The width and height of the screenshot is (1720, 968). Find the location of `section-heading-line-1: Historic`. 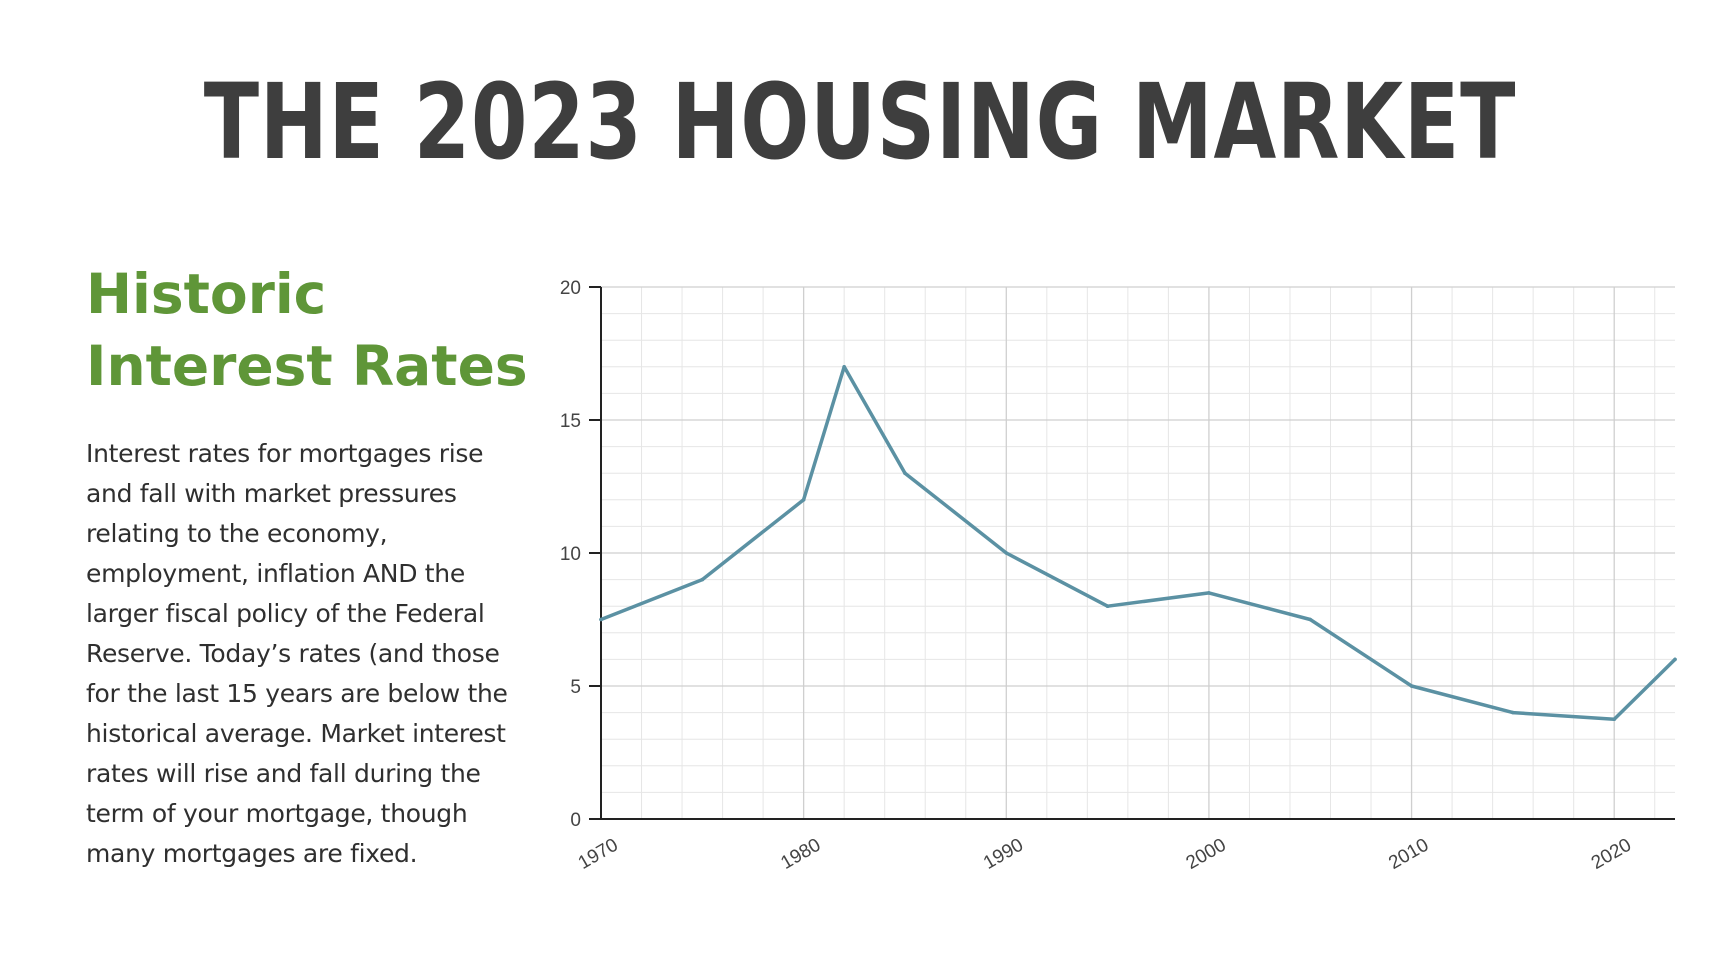

section-heading-line-1: Historic is located at coordinates (206, 294).